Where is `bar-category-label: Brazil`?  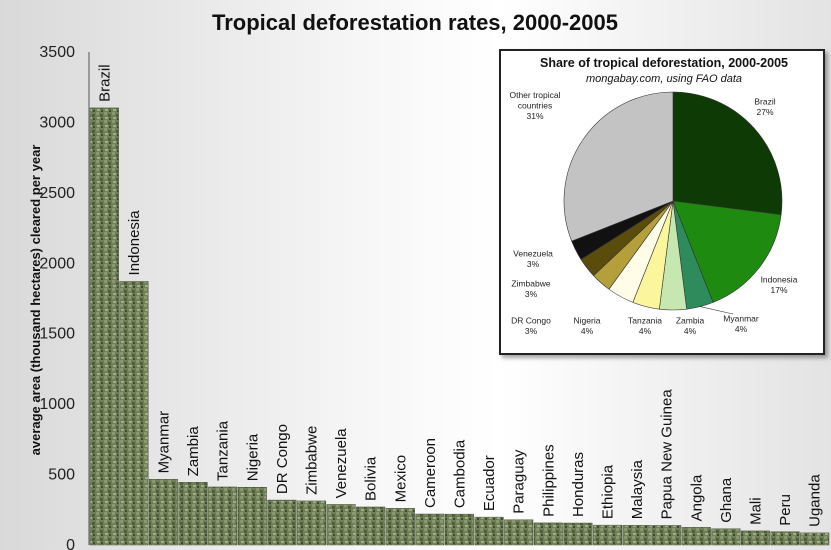 bar-category-label: Brazil is located at coordinates (104, 83).